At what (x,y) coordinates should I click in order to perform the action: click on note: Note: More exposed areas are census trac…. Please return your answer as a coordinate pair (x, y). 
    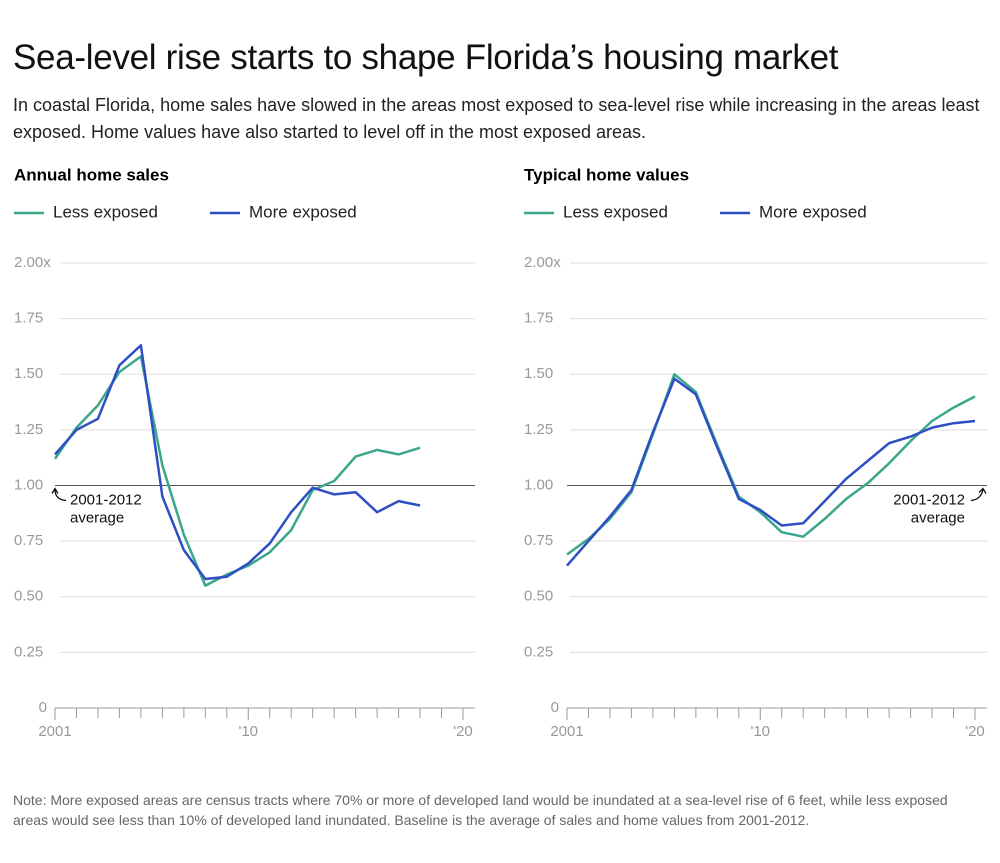
    Looking at the image, I should click on (480, 810).